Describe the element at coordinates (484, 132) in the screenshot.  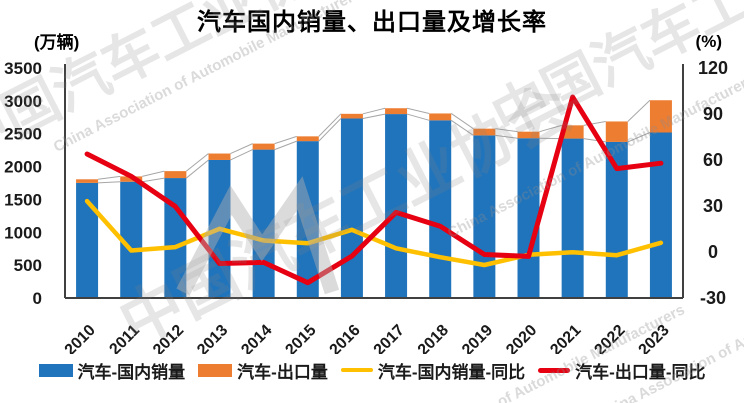
I see `bar-export-2019` at that location.